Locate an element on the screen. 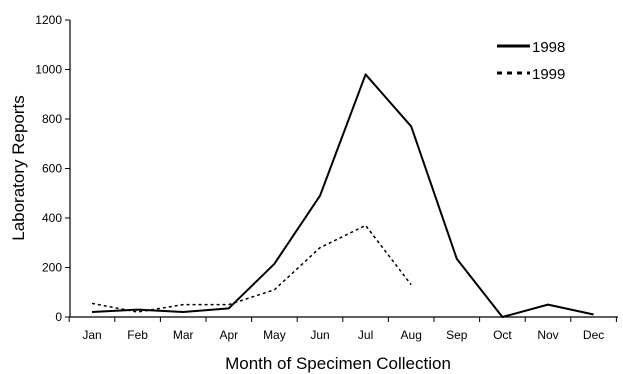 Image resolution: width=623 pixels, height=374 pixels. y-tick-label: 600 is located at coordinates (52, 169).